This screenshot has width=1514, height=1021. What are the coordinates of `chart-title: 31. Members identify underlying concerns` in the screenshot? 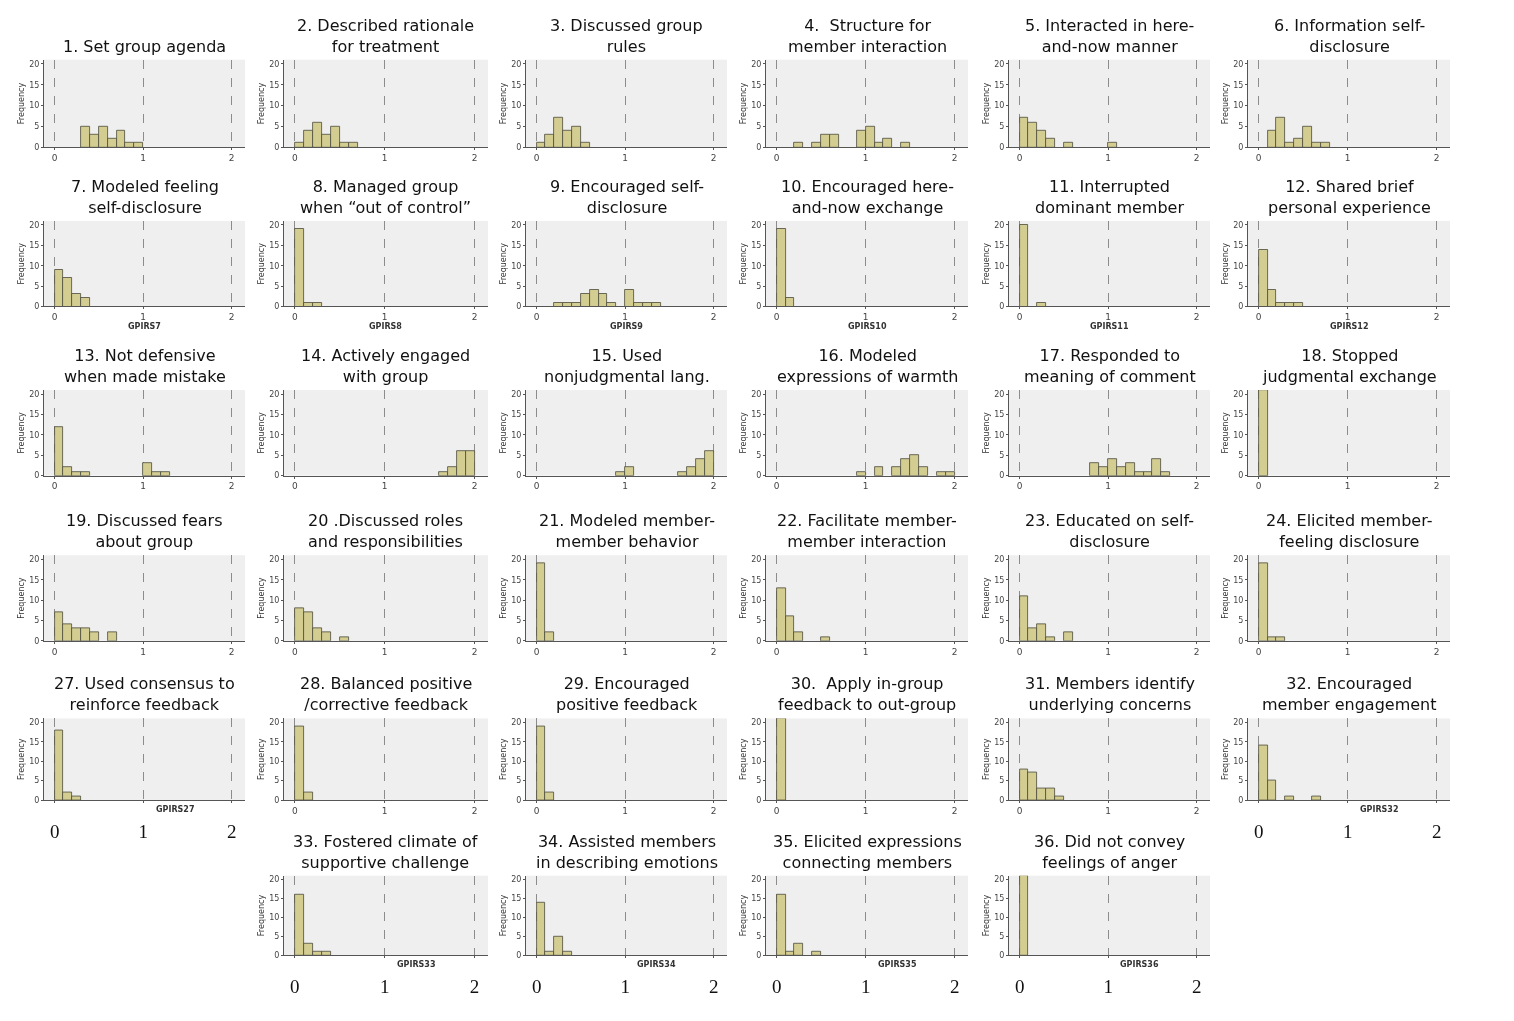 It's located at (1110, 694).